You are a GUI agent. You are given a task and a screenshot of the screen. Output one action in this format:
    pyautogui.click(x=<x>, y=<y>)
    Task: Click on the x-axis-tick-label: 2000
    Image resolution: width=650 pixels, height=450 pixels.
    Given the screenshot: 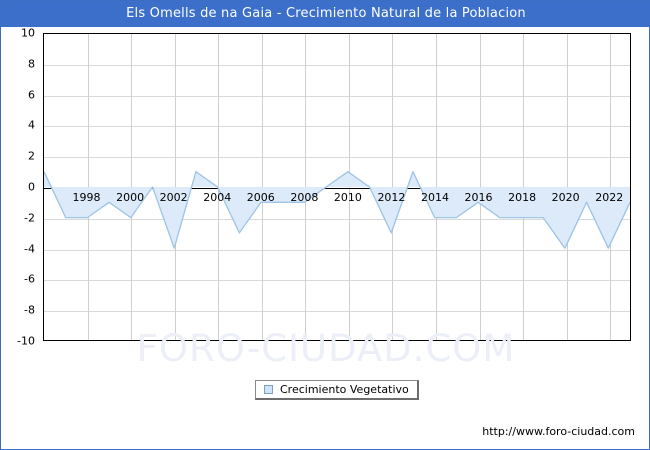 What is the action you would take?
    pyautogui.click(x=130, y=197)
    